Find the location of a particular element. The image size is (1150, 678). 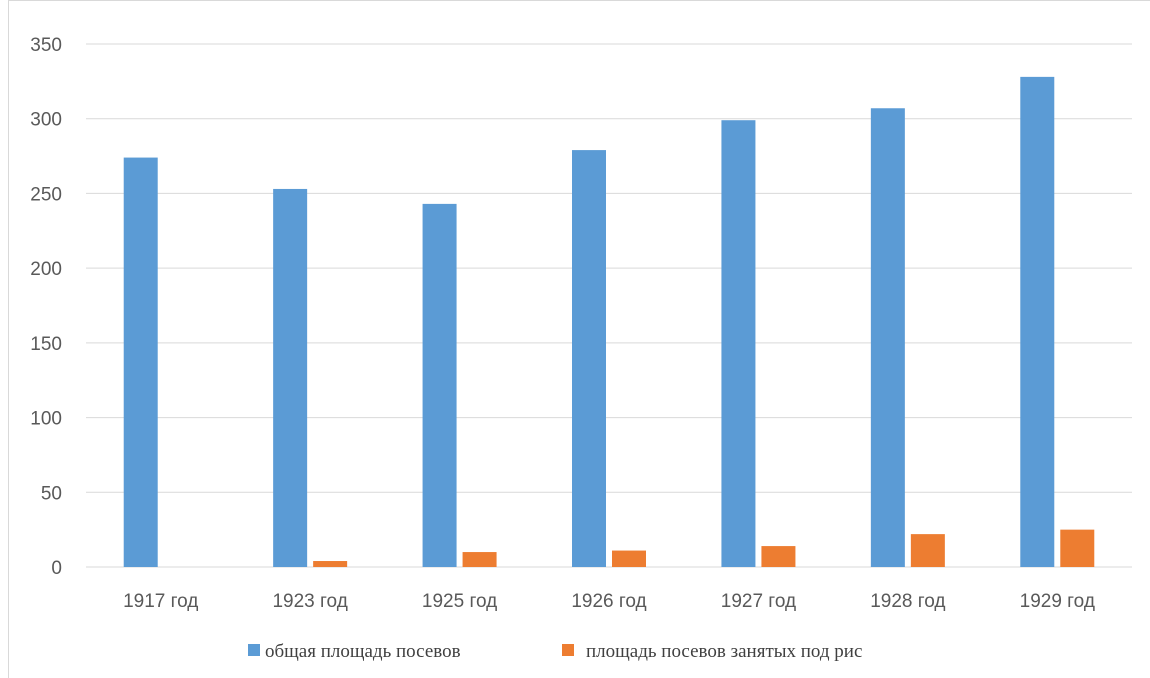

x-tick-label: 1926 год is located at coordinates (608, 601).